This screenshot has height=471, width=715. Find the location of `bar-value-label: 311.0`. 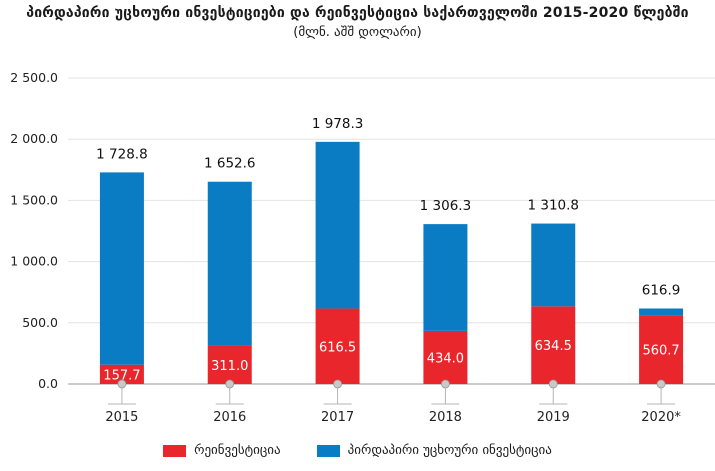

bar-value-label: 311.0 is located at coordinates (229, 366).